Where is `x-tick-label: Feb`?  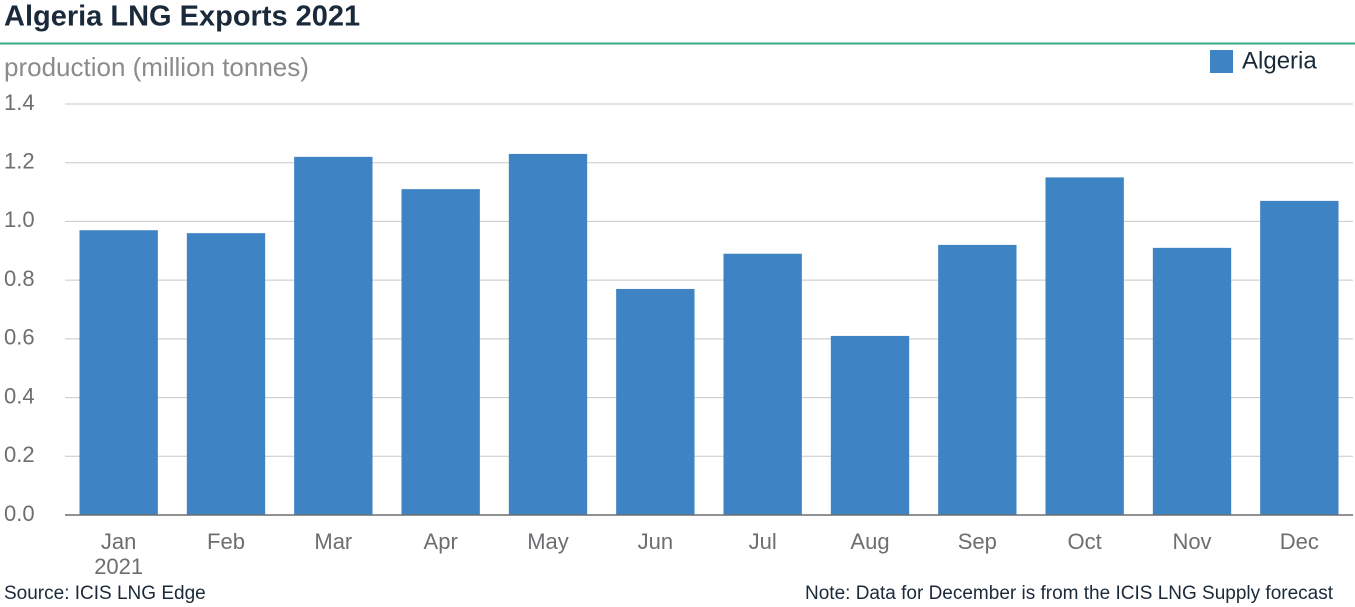 x-tick-label: Feb is located at coordinates (226, 541).